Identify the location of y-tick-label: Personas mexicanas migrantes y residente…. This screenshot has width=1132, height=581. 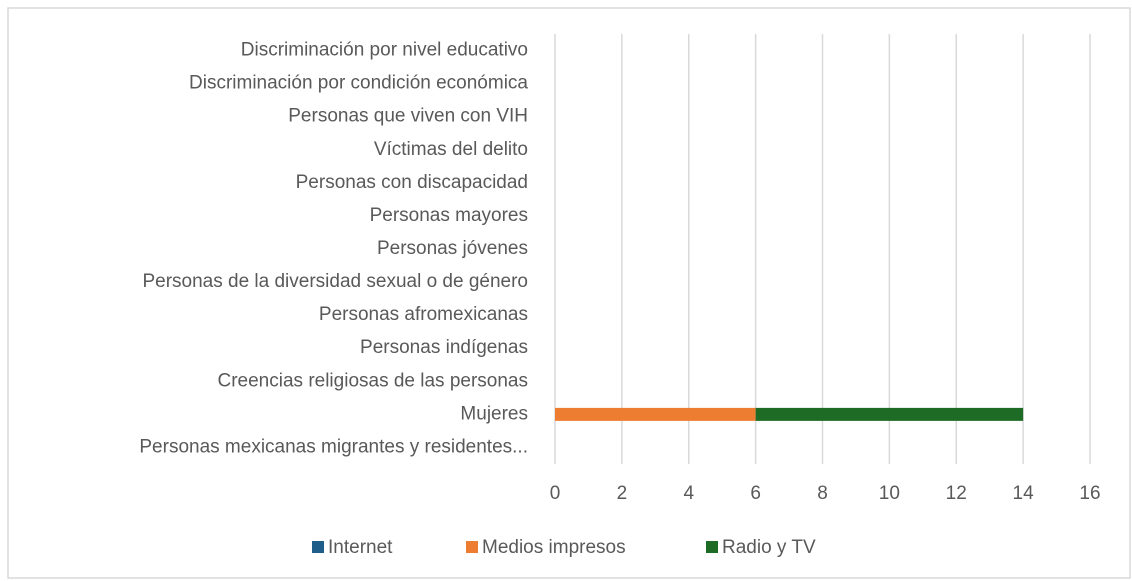
(333, 446).